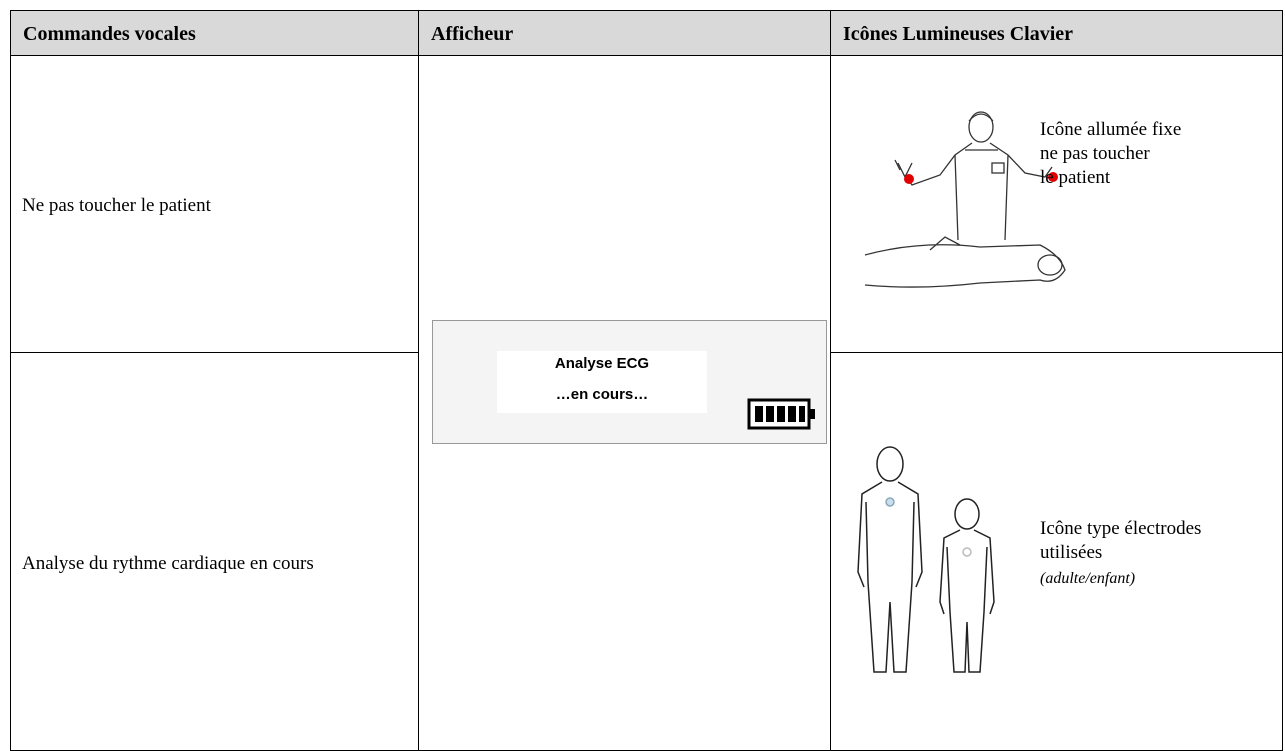  Describe the element at coordinates (602, 363) in the screenshot. I see `display-line: Analyse ECG` at that location.